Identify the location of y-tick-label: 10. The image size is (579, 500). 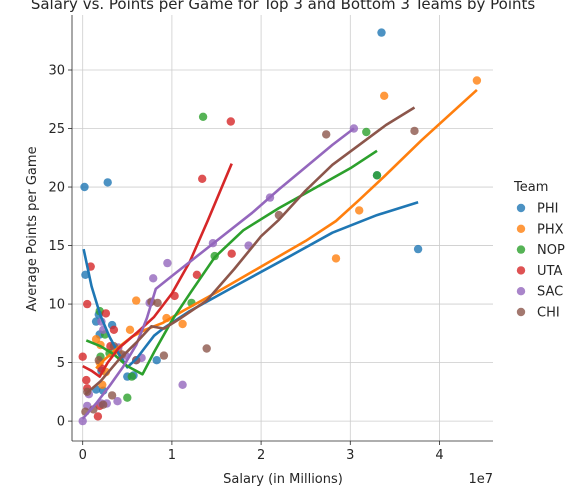
(56, 305).